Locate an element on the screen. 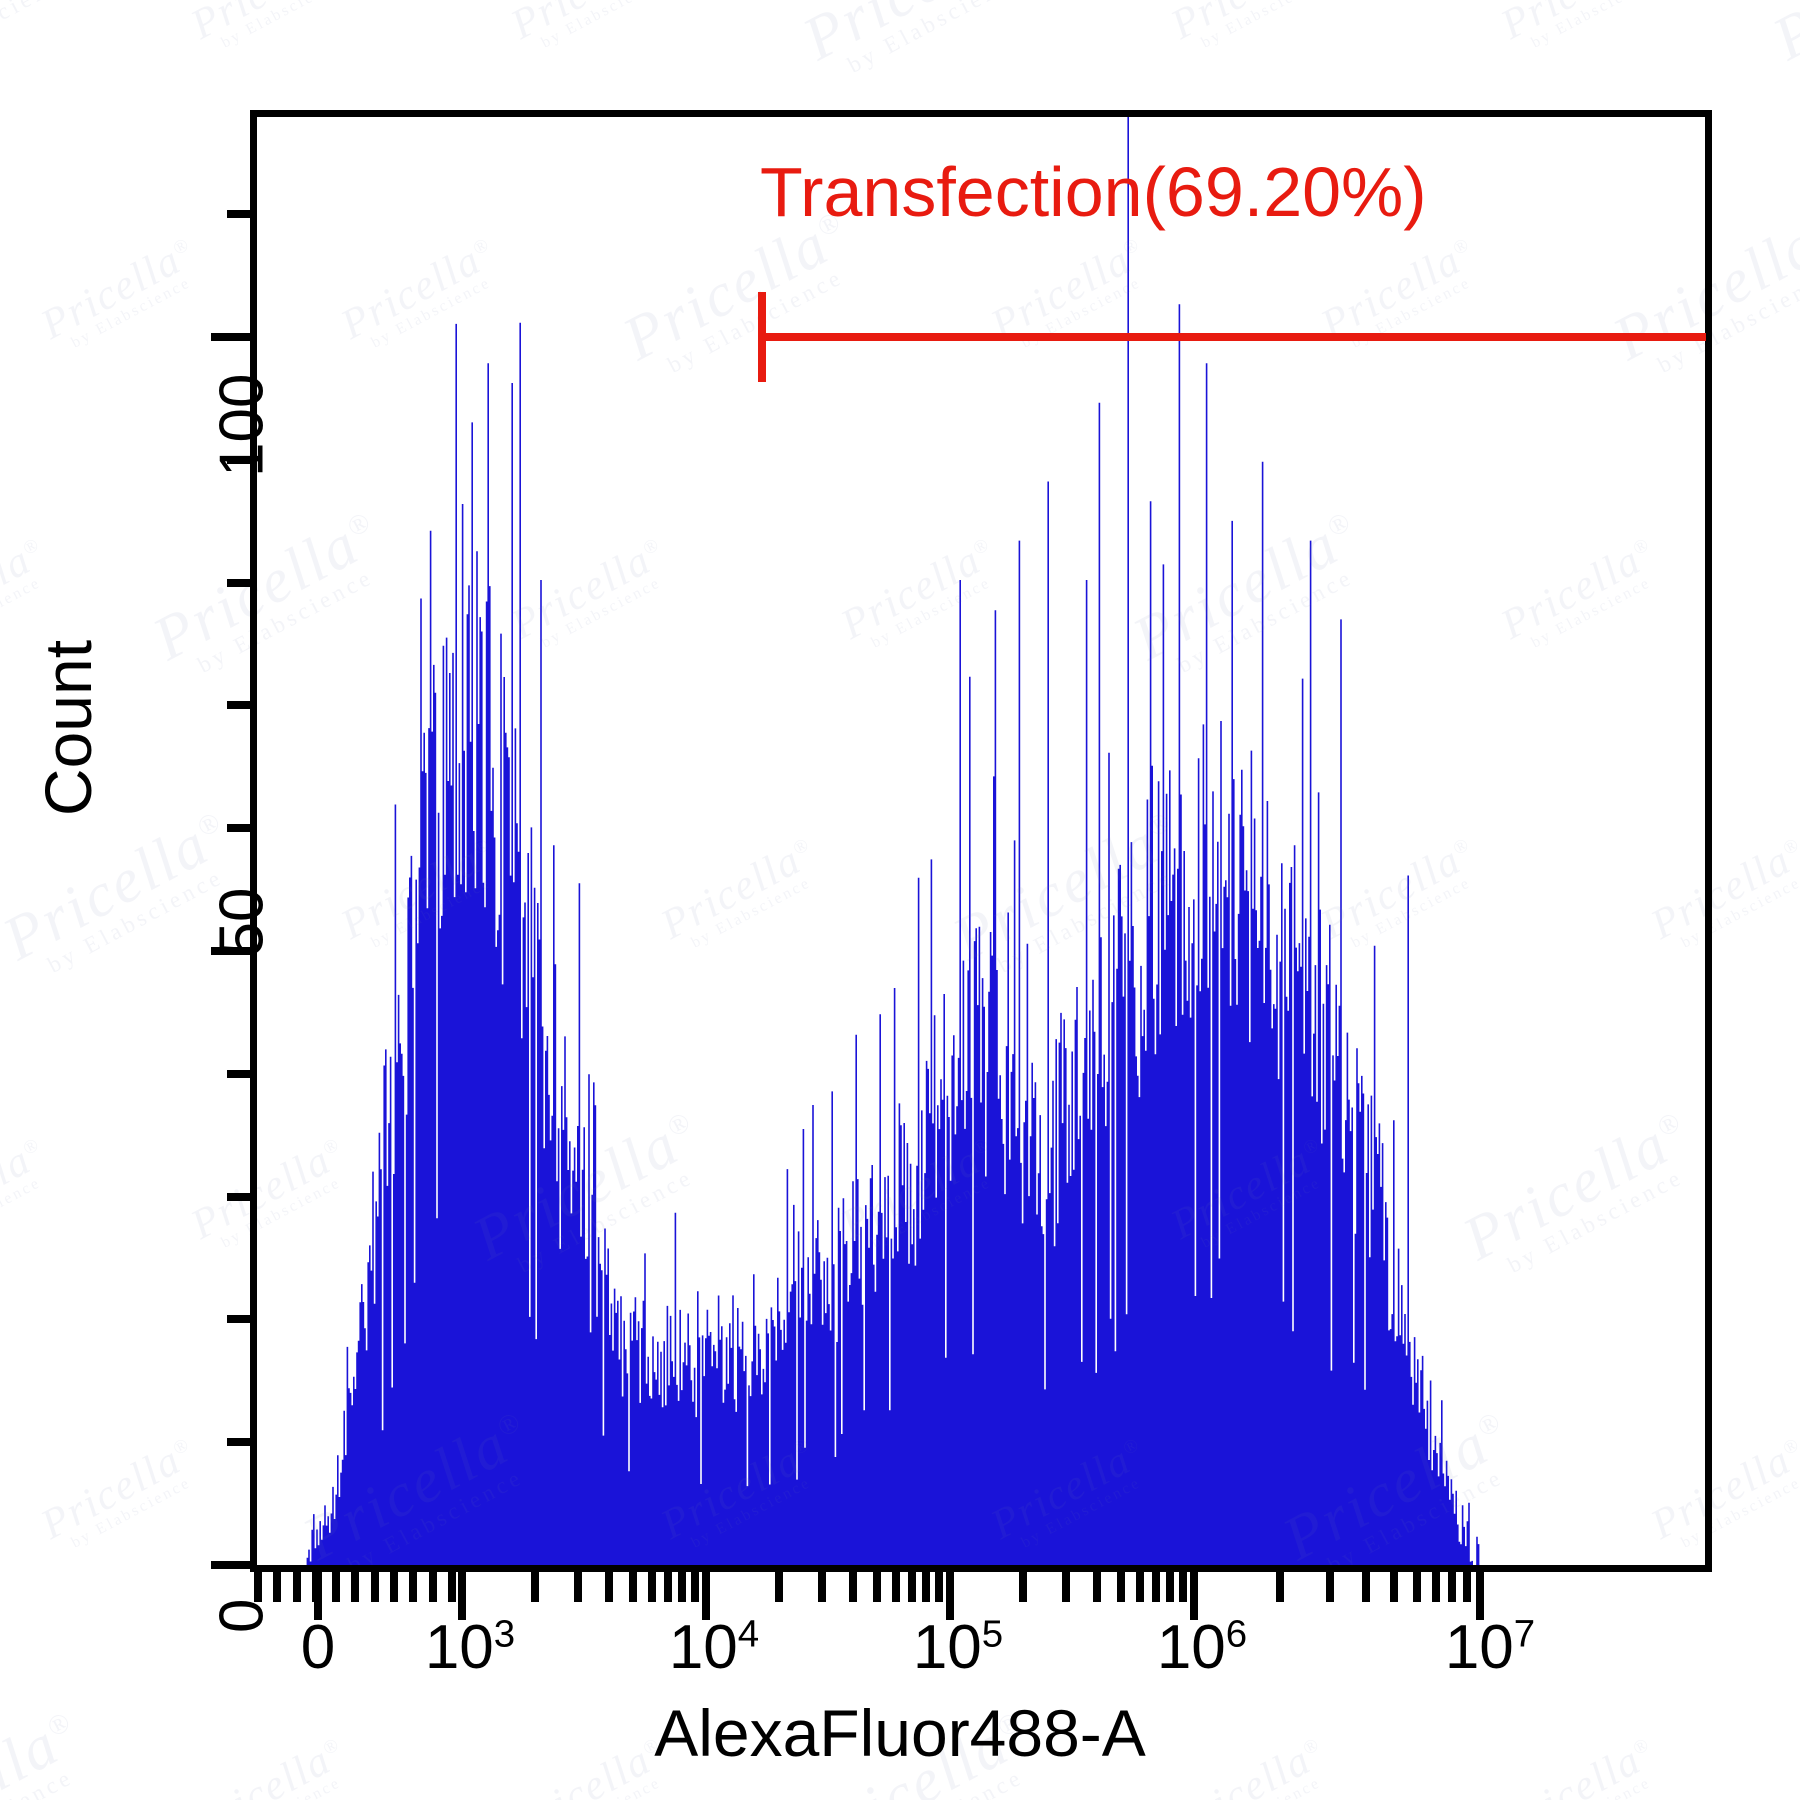 Image resolution: width=1800 pixels, height=1800 pixels. gate-horizontal-line is located at coordinates (1232, 337).